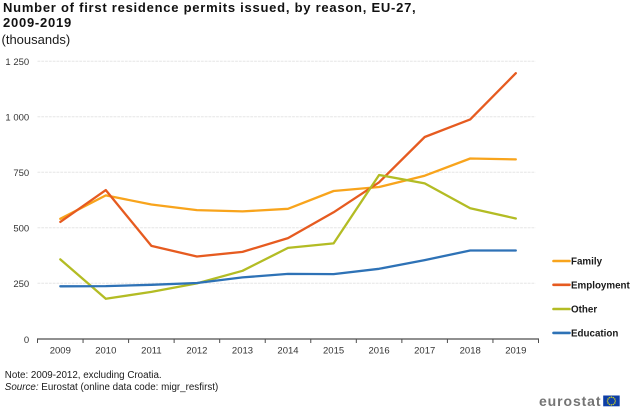 The image size is (630, 409). I want to click on svg-text: 2014, so click(287, 351).